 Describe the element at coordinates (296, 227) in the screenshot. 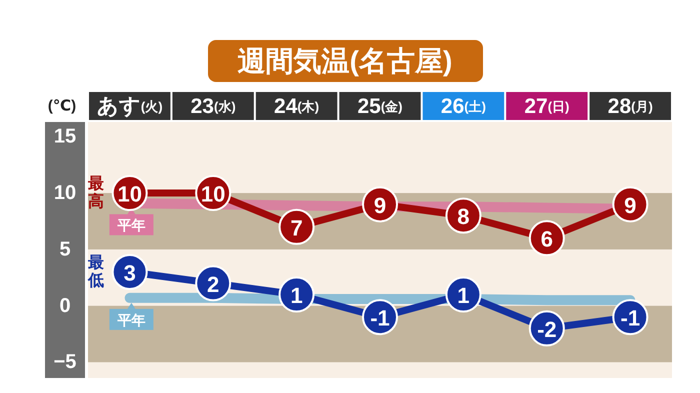

I see `data-label: 7` at that location.